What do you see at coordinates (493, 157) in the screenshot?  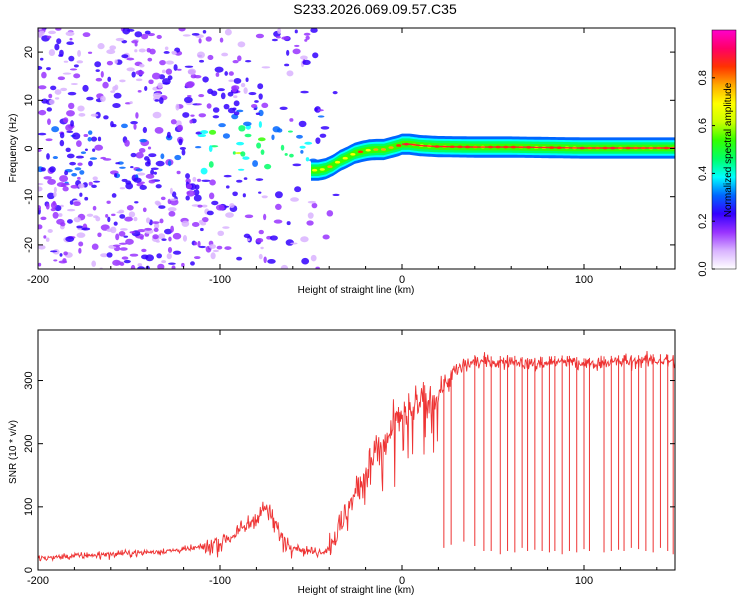 I see `ridge-band` at bounding box center [493, 157].